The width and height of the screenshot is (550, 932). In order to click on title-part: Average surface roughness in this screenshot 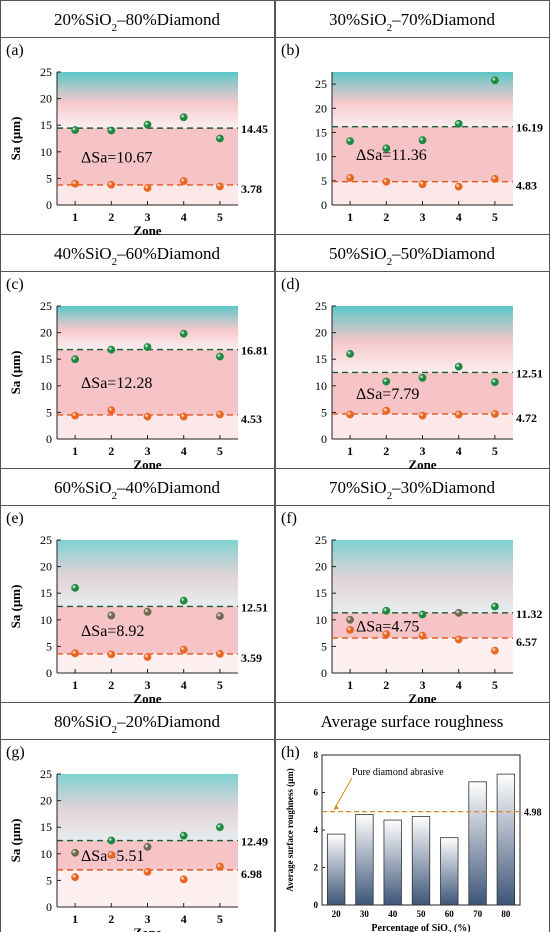, I will do `click(412, 721)`.